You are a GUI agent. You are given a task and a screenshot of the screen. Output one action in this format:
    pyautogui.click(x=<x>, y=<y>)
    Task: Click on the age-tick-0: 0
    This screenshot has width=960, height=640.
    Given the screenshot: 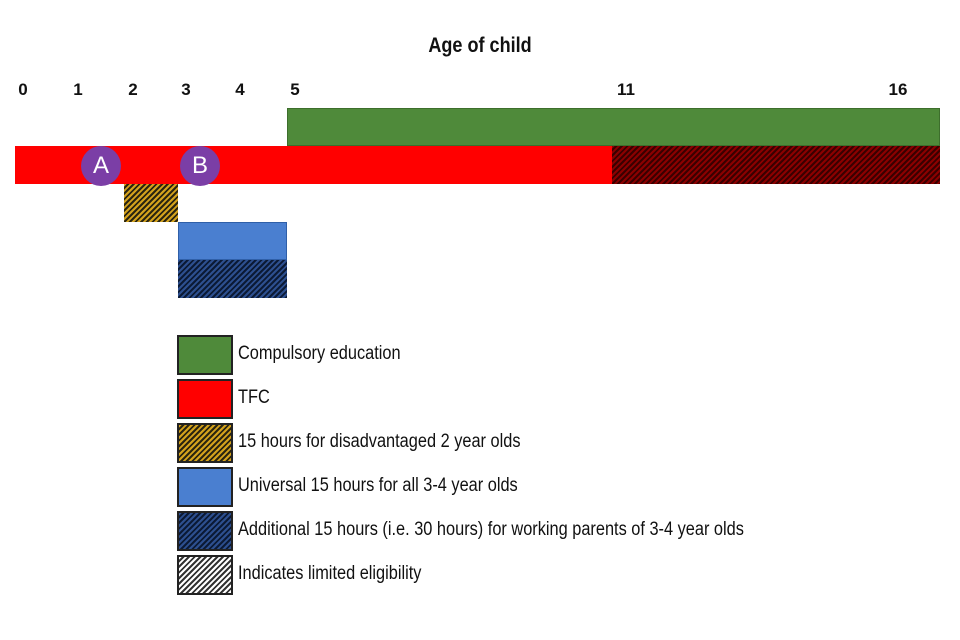 What is the action you would take?
    pyautogui.click(x=23, y=89)
    